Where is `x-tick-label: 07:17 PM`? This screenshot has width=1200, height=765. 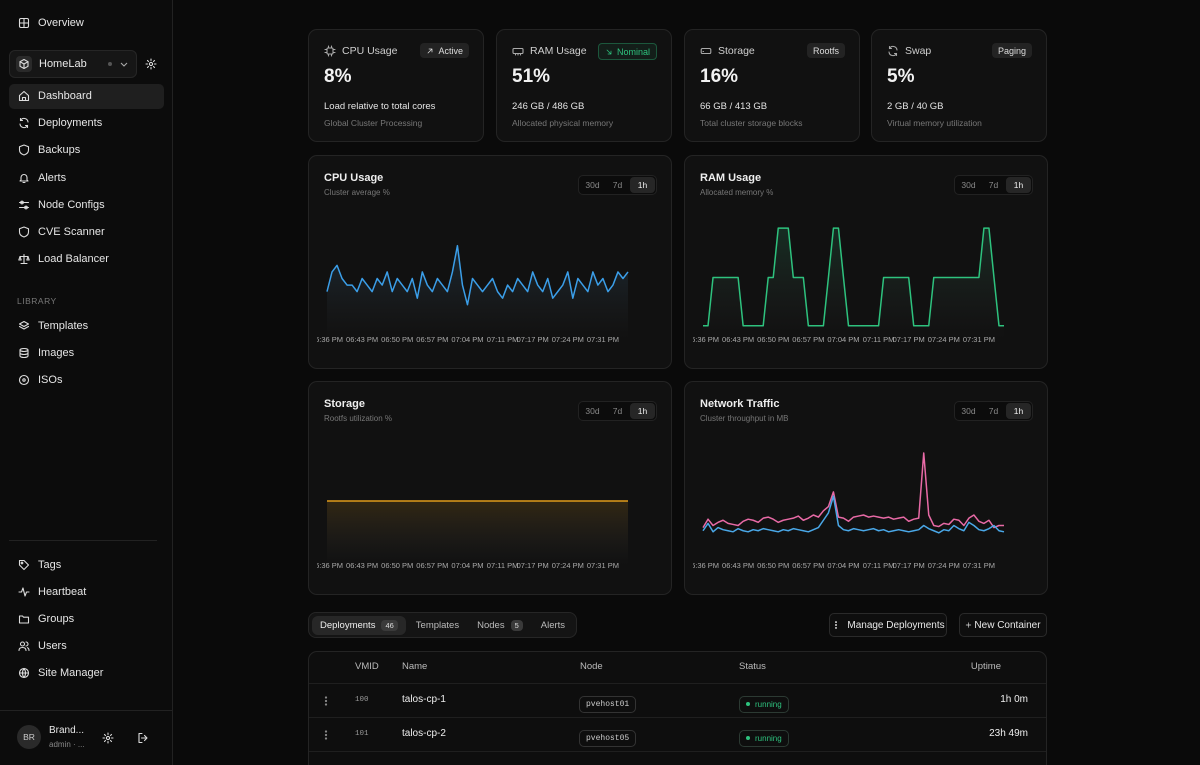
x-tick-label: 07:17 PM is located at coordinates (909, 565).